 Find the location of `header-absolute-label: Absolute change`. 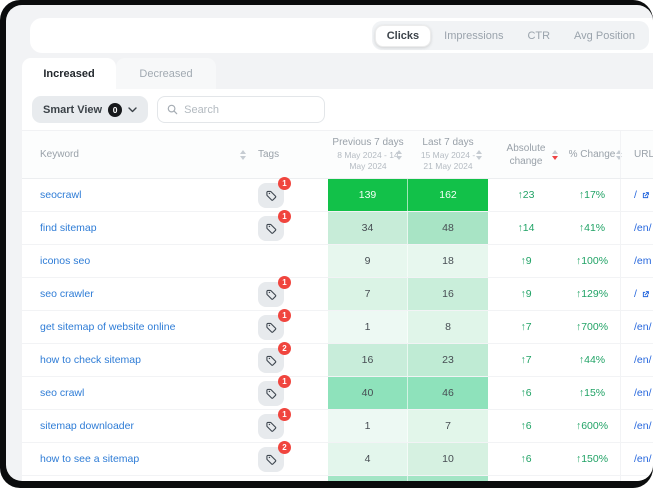

header-absolute-label: Absolute change is located at coordinates (526, 154).